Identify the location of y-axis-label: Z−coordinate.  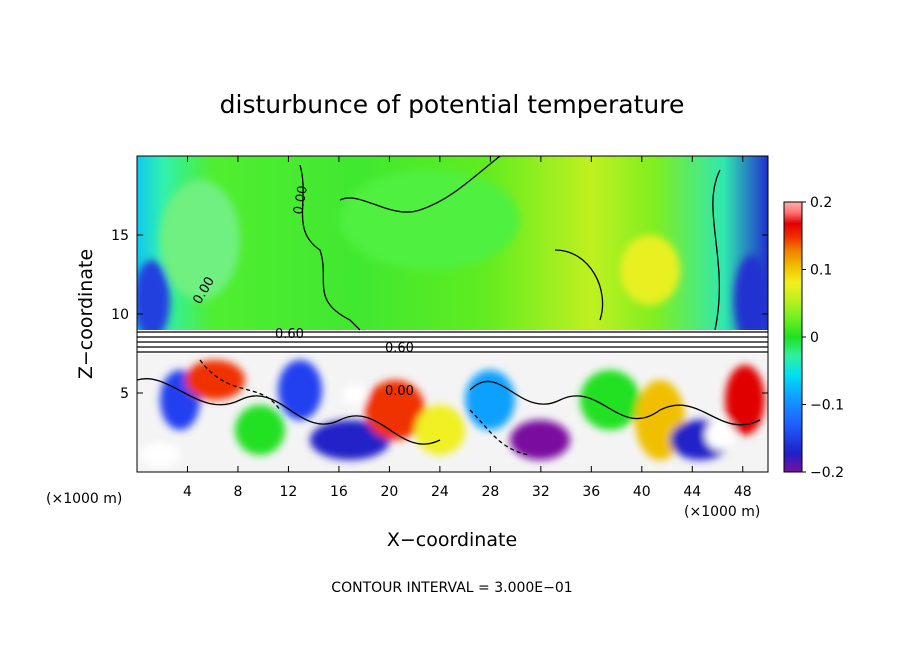
(86, 314).